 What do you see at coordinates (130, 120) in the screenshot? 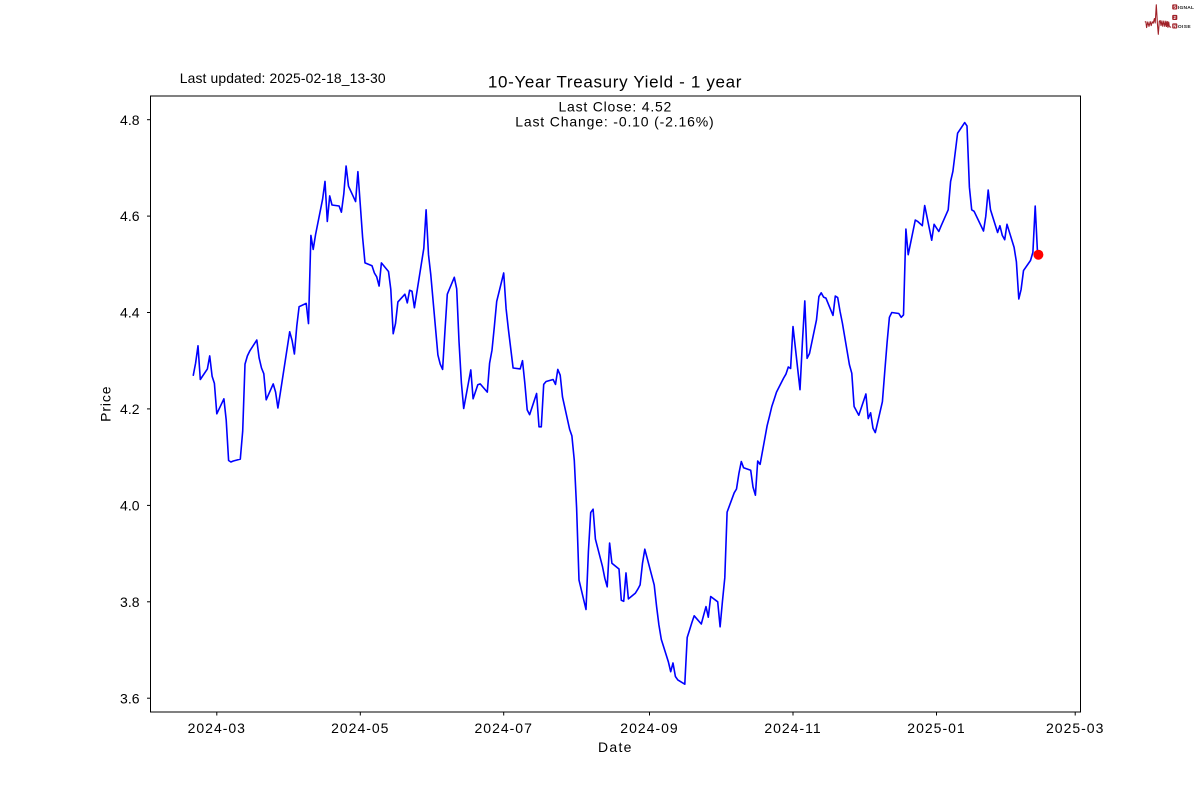
I see `svg-text: 4.8` at bounding box center [130, 120].